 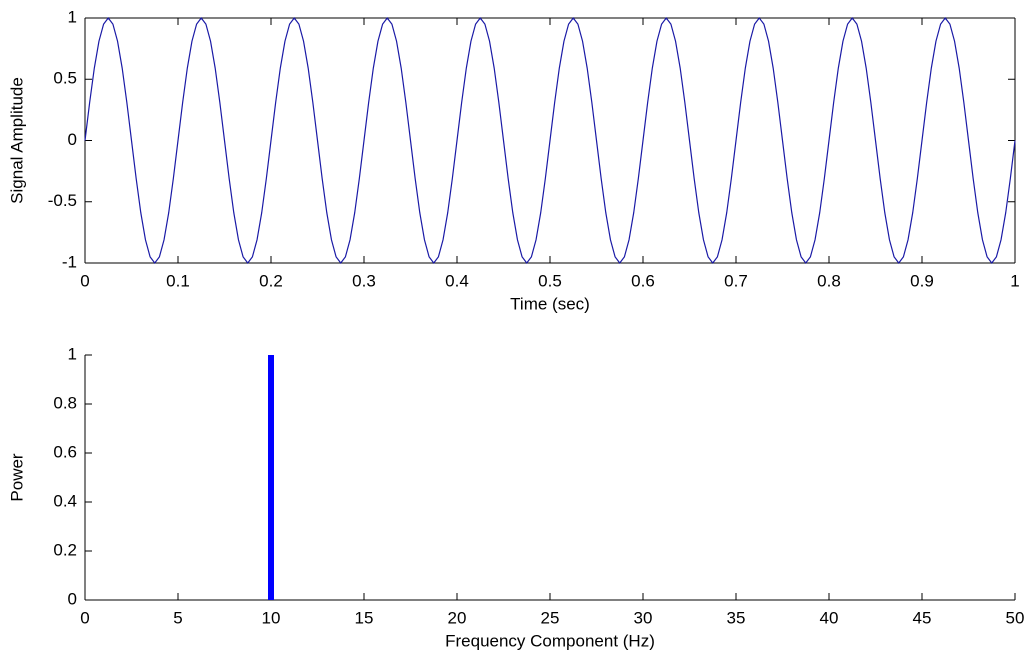 I want to click on x-tick-label: 0.5, so click(x=550, y=280).